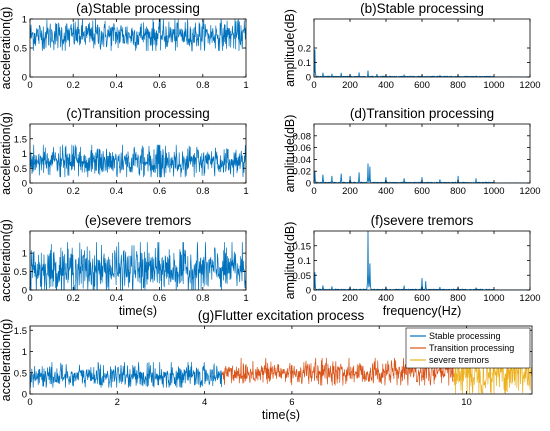 This screenshot has height=431, width=550. I want to click on plot-area-b, so click(422, 63).